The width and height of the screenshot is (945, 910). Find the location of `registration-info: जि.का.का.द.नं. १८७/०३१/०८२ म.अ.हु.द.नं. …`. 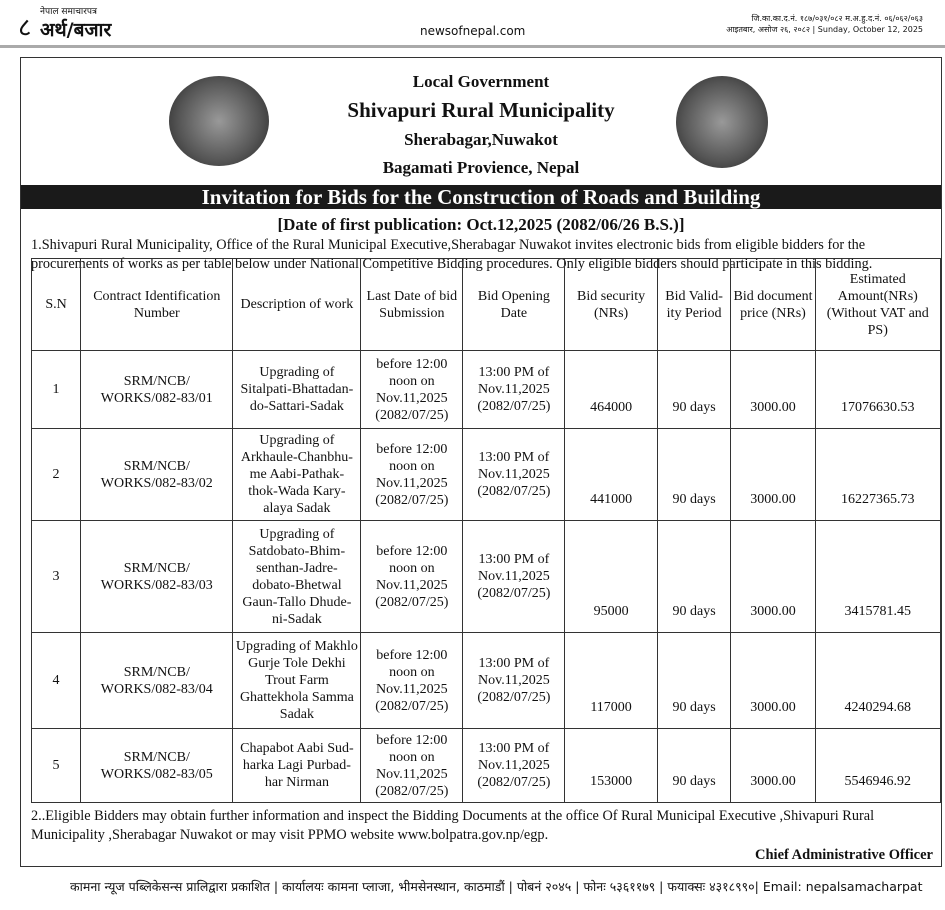

registration-info: जि.का.का.द.नं. १८७/०३१/०८२ म.अ.हु.द.नं. … is located at coordinates (824, 24).